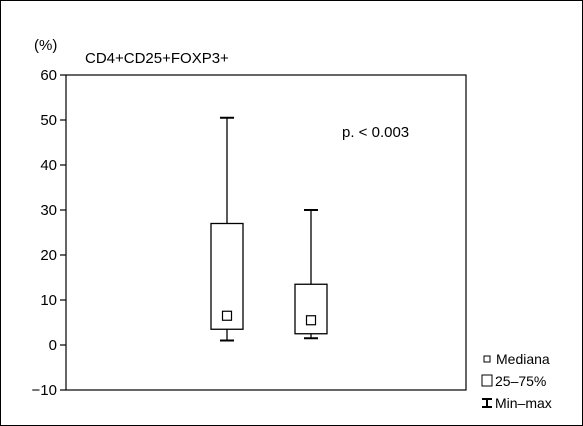 The height and width of the screenshot is (426, 583). What do you see at coordinates (523, 403) in the screenshot?
I see `legend-range-label: Min–max` at bounding box center [523, 403].